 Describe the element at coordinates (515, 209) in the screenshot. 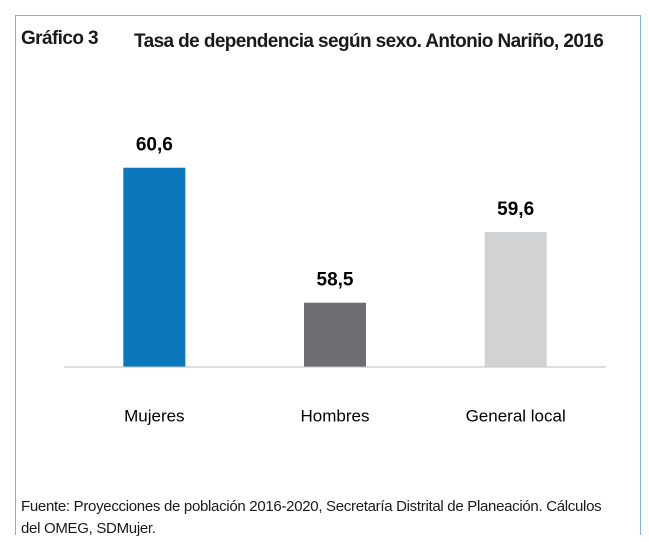

I see `value-label: 59,6` at that location.